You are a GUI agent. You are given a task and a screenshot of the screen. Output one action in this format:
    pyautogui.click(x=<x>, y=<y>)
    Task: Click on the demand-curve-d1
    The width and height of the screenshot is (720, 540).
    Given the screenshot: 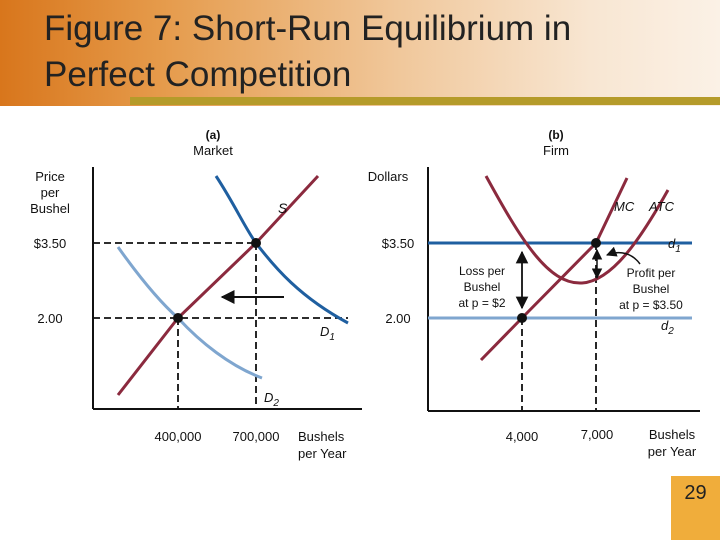 What is the action you would take?
    pyautogui.click(x=281, y=250)
    